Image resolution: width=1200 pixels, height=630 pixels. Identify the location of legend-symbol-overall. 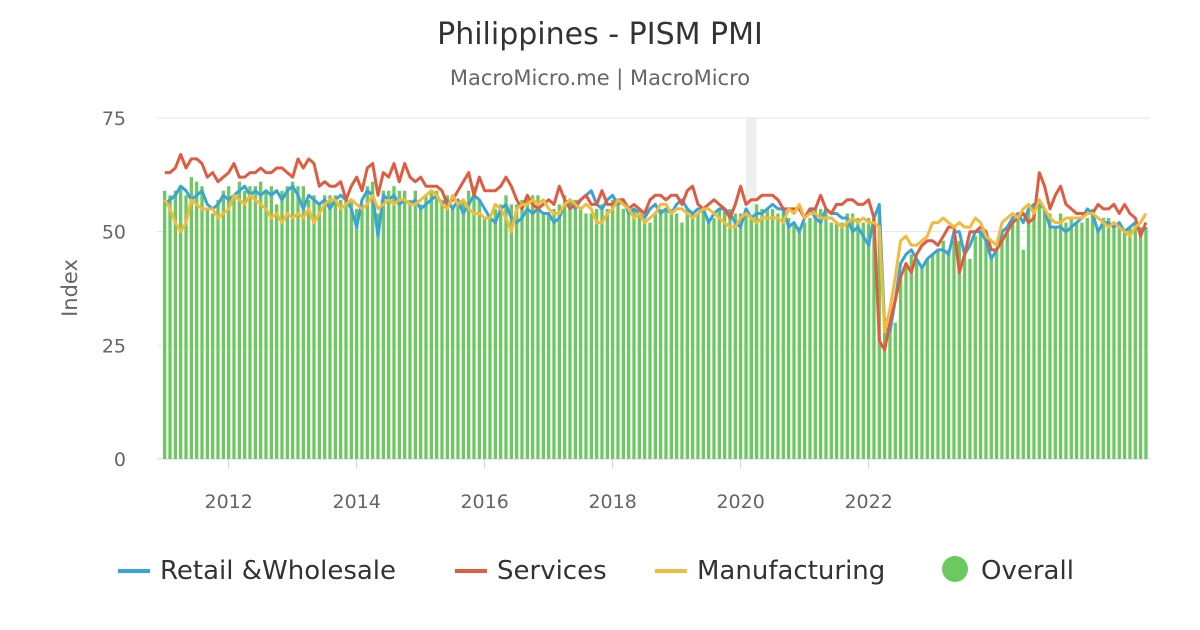
(955, 569).